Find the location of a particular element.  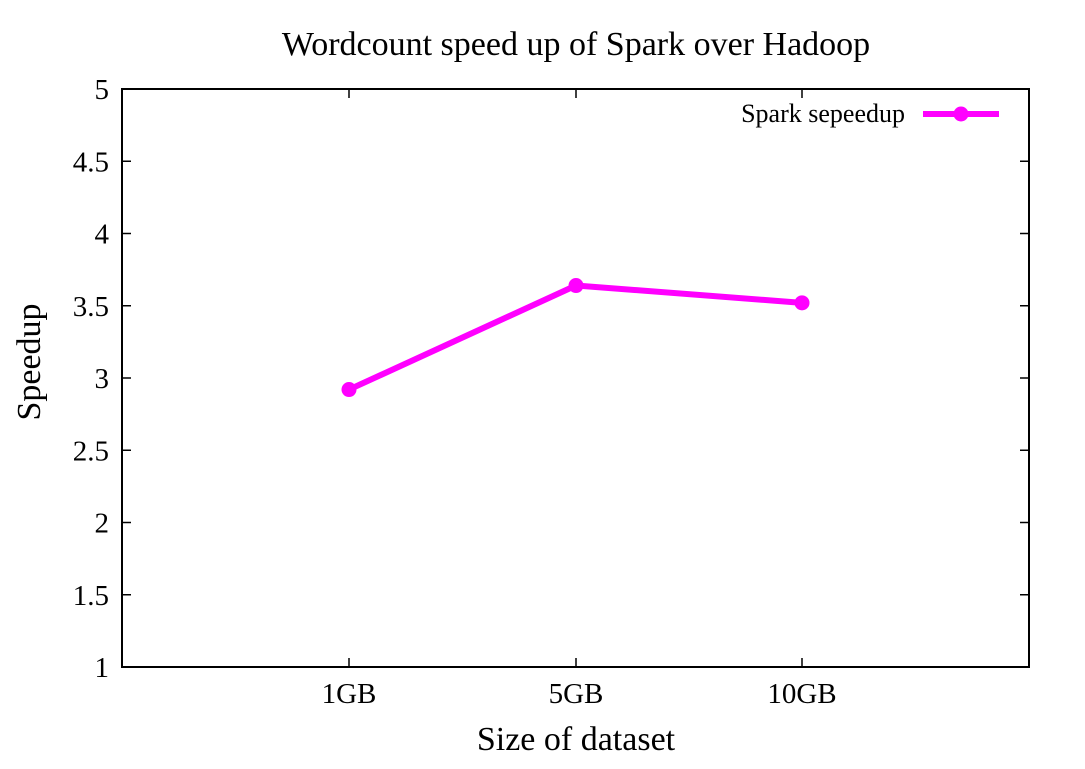

y-tick-label: 1.5 is located at coordinates (91, 596).